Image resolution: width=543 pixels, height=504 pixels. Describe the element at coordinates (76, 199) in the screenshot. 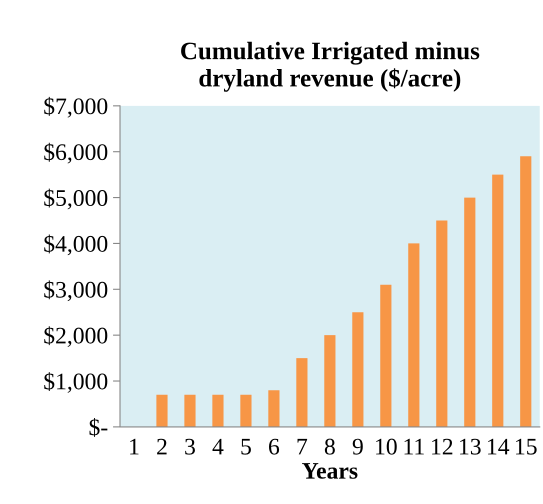

I see `y-tick-label: $5,000` at that location.